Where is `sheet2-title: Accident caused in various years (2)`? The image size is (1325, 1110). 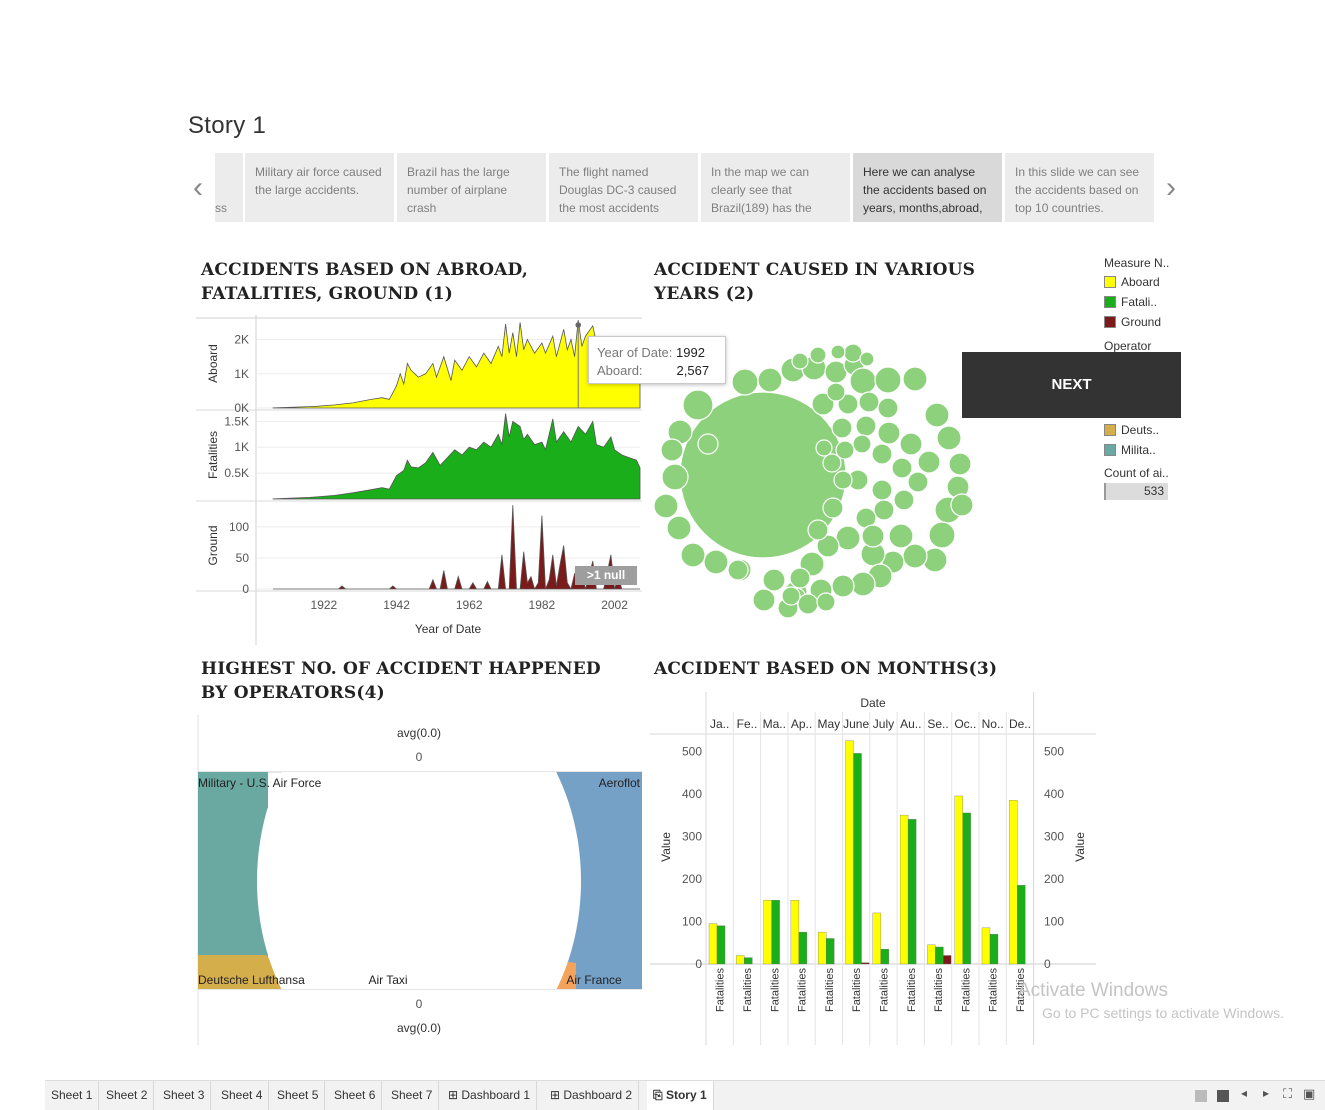
sheet2-title: Accident caused in various years (2) is located at coordinates (815, 282).